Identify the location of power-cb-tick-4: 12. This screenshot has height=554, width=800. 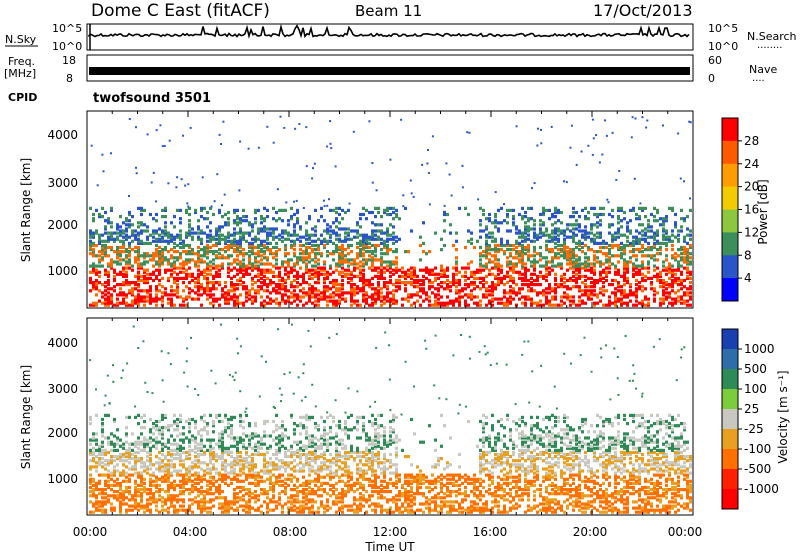
(751, 232).